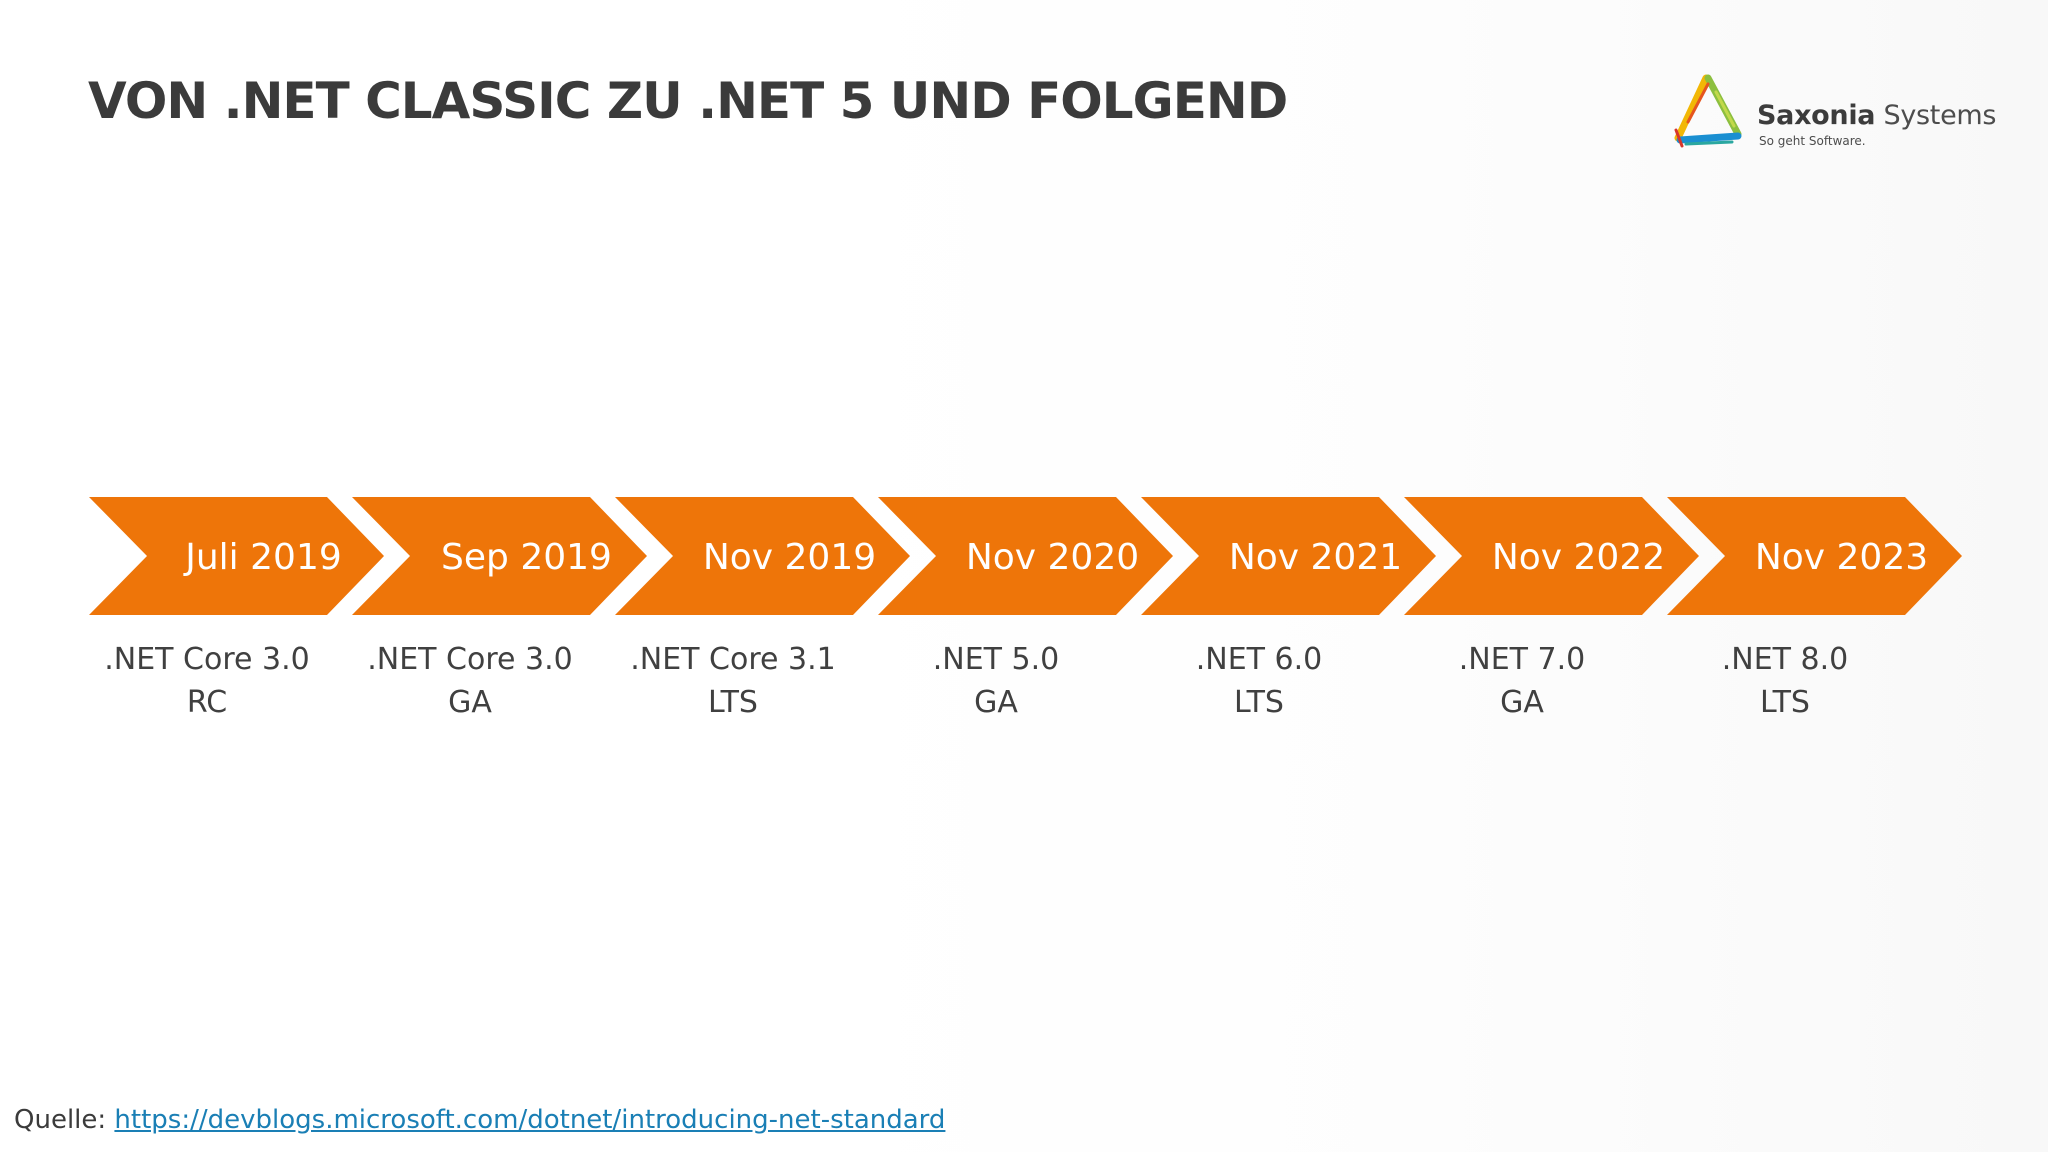 This screenshot has width=2048, height=1152. What do you see at coordinates (1522, 659) in the screenshot?
I see `milestone-product: .NET 7.0` at bounding box center [1522, 659].